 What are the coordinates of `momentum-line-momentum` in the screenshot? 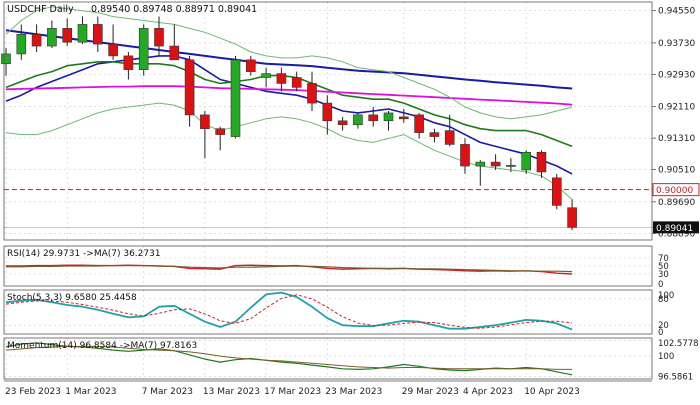 It's located at (289, 359).